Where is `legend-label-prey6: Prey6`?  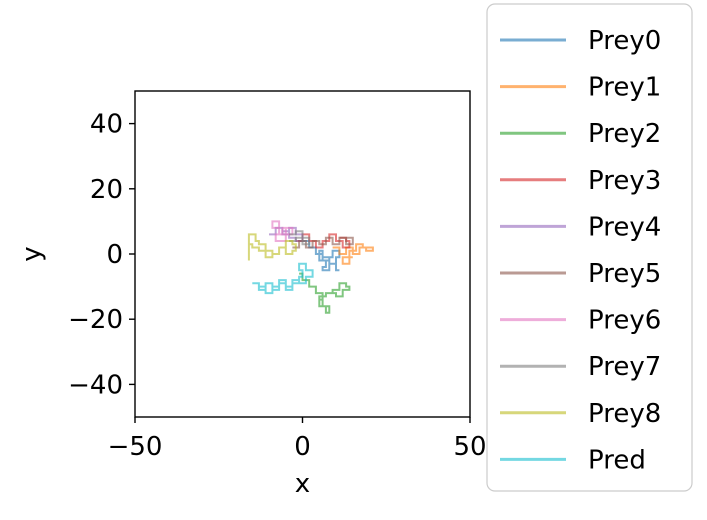
legend-label-prey6: Prey6 is located at coordinates (624, 321).